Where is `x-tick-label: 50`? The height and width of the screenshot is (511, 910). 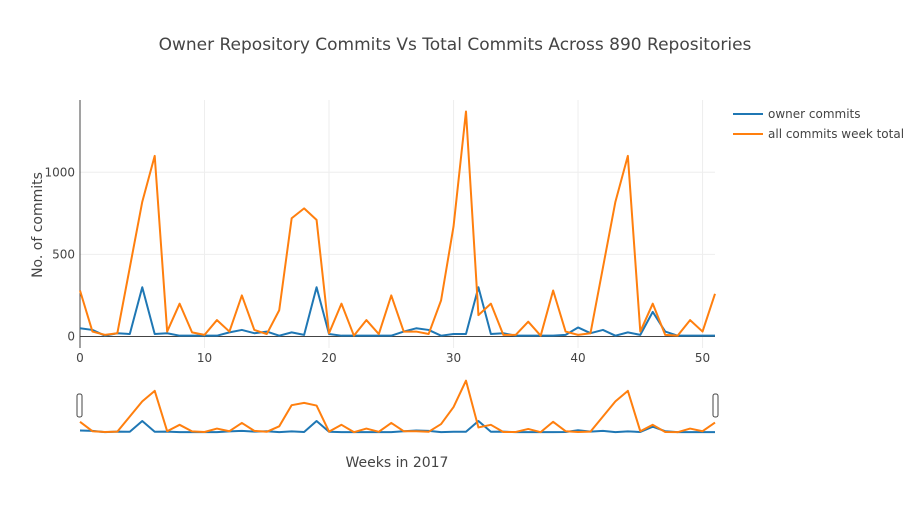 x-tick-label: 50 is located at coordinates (702, 358).